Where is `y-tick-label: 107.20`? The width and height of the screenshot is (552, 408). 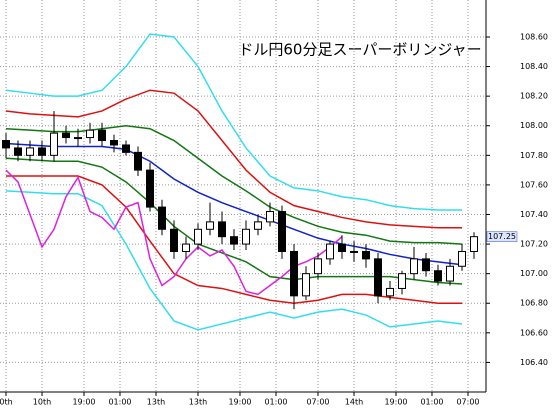
y-tick-label: 107.20 is located at coordinates (534, 244).